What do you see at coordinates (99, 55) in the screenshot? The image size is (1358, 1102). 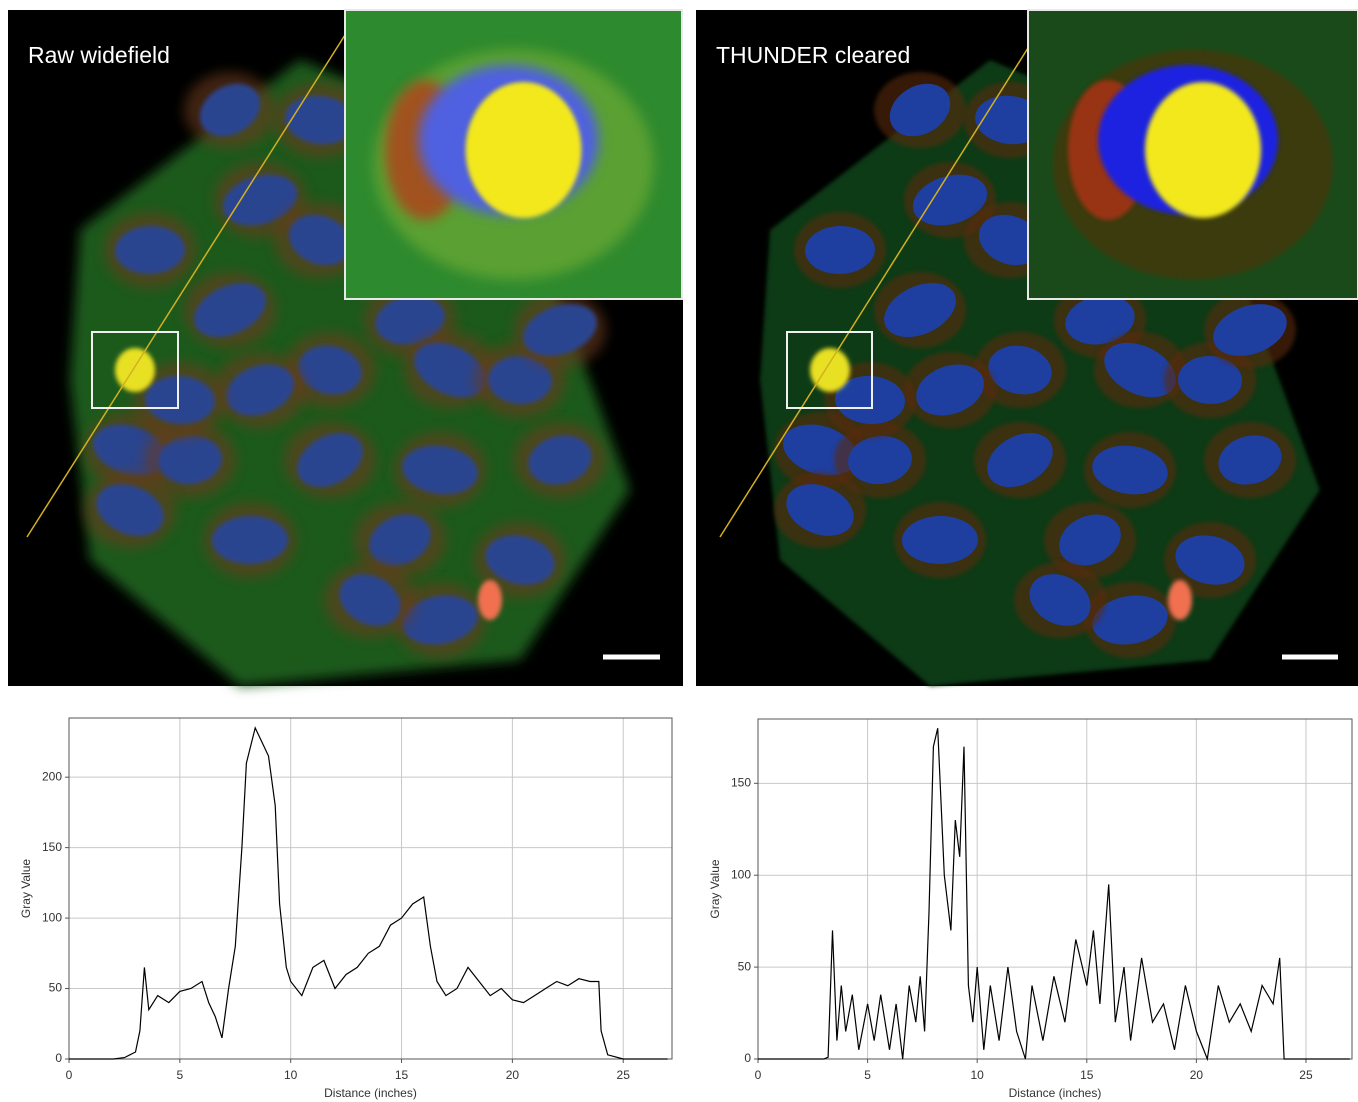 I see `panel-label: Raw widefield` at bounding box center [99, 55].